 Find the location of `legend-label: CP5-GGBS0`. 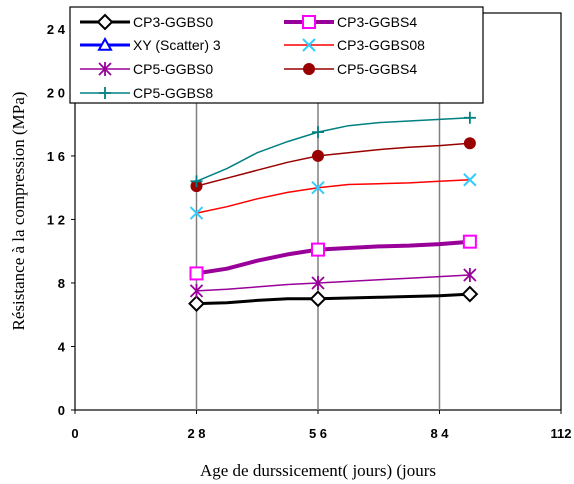

legend-label: CP5-GGBS0 is located at coordinates (173, 69).